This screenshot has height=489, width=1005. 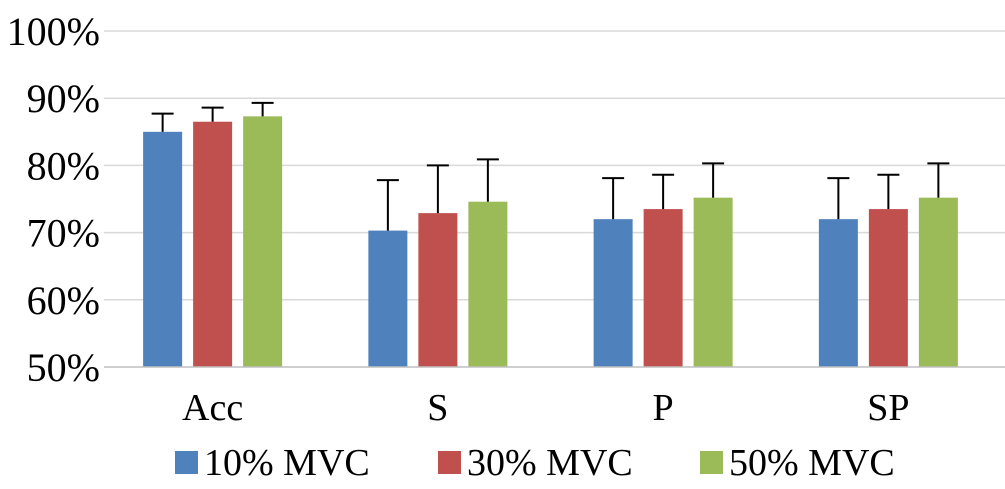 I want to click on y-tick-label: 80%, so click(x=63, y=165).